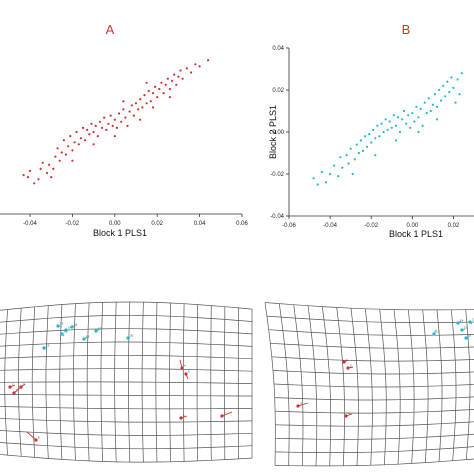  What do you see at coordinates (100, 329) in the screenshot?
I see `landmark-label: 17` at bounding box center [100, 329].